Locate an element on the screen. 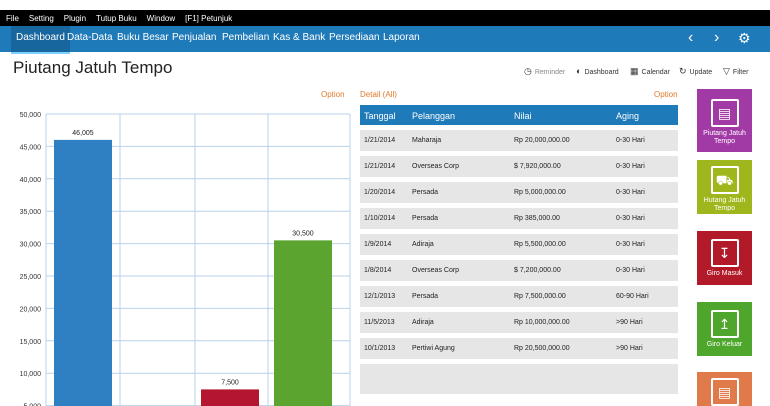  page-title: Piutang Jatuh Tempo is located at coordinates (93, 67).